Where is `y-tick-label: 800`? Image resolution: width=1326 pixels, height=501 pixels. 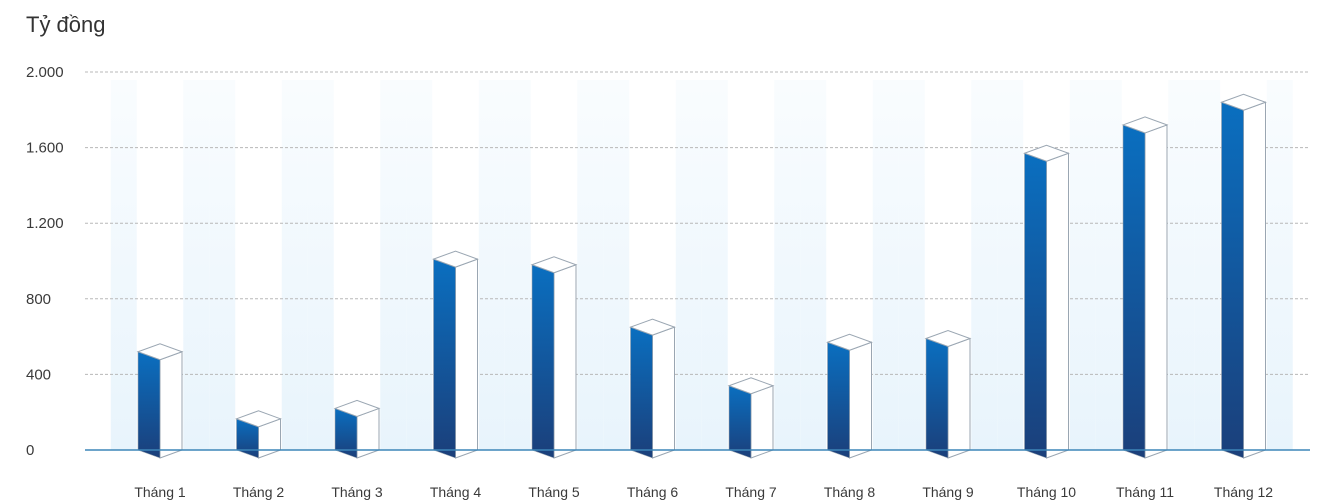 y-tick-label: 800 is located at coordinates (38, 299).